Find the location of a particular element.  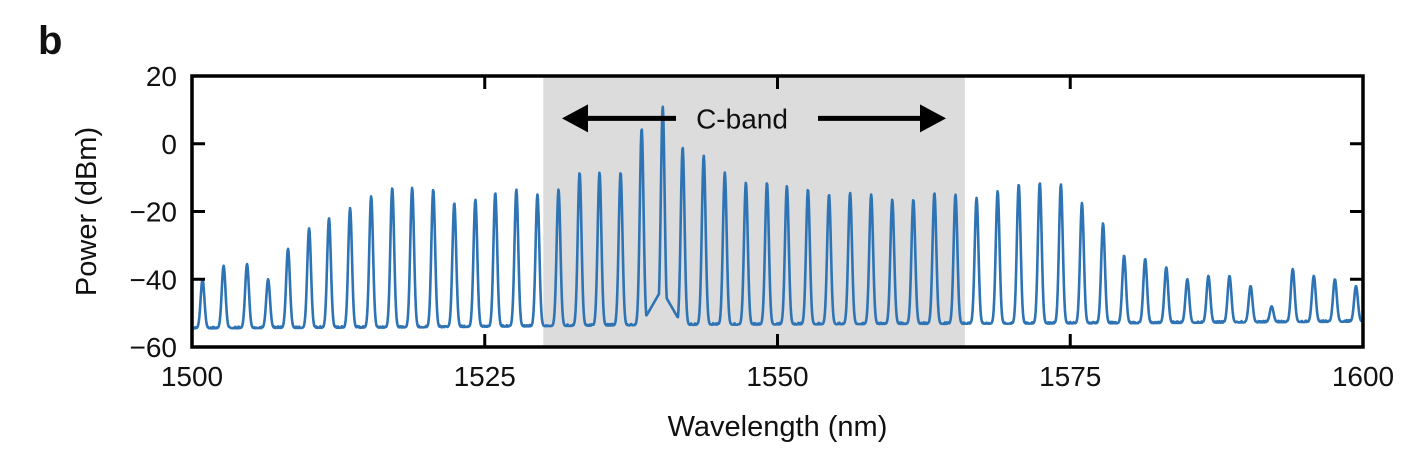

x-tick-label: 1500 is located at coordinates (192, 376).